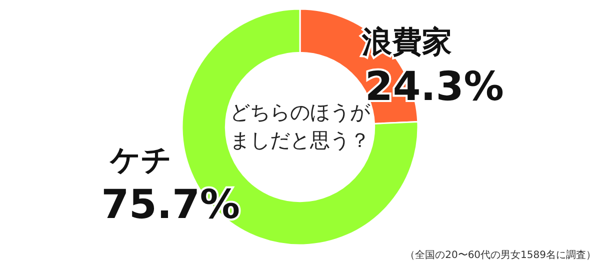 The height and width of the screenshot is (263, 600). Describe the element at coordinates (500, 255) in the screenshot. I see `text: （全国の20〜60代の男女1589名に調査）` at that location.